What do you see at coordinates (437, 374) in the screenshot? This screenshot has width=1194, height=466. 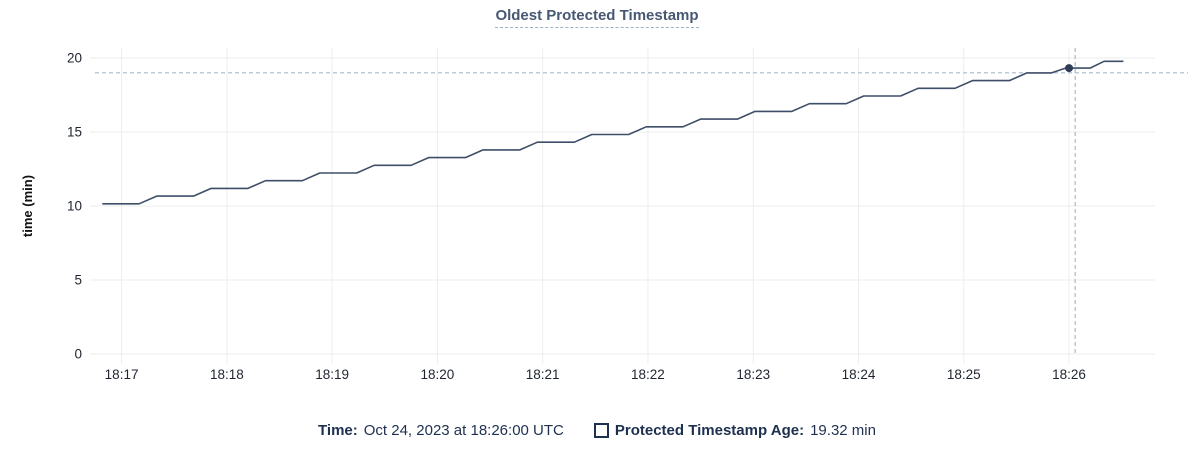 I see `x-tick-label: 18:20` at bounding box center [437, 374].